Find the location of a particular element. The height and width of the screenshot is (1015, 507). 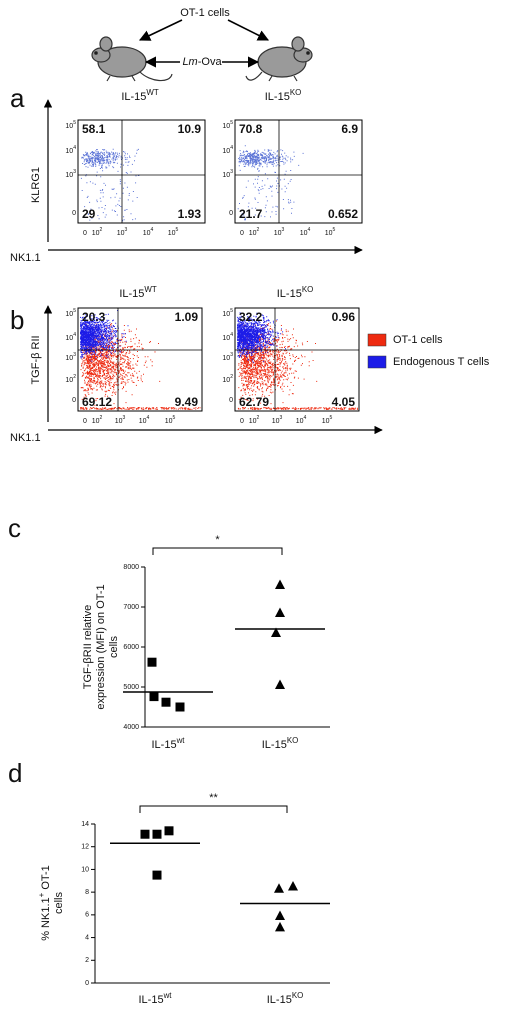

x-tick-label-part: 2 is located at coordinates (100, 418).